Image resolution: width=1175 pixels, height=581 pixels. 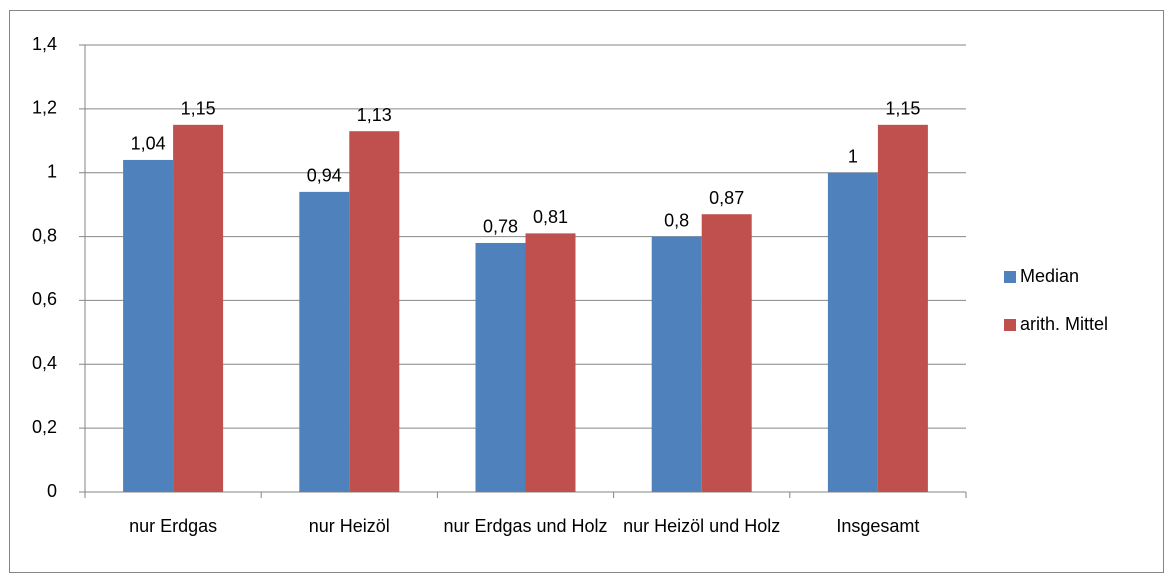 I want to click on legend-label: Median, so click(x=1049, y=276).